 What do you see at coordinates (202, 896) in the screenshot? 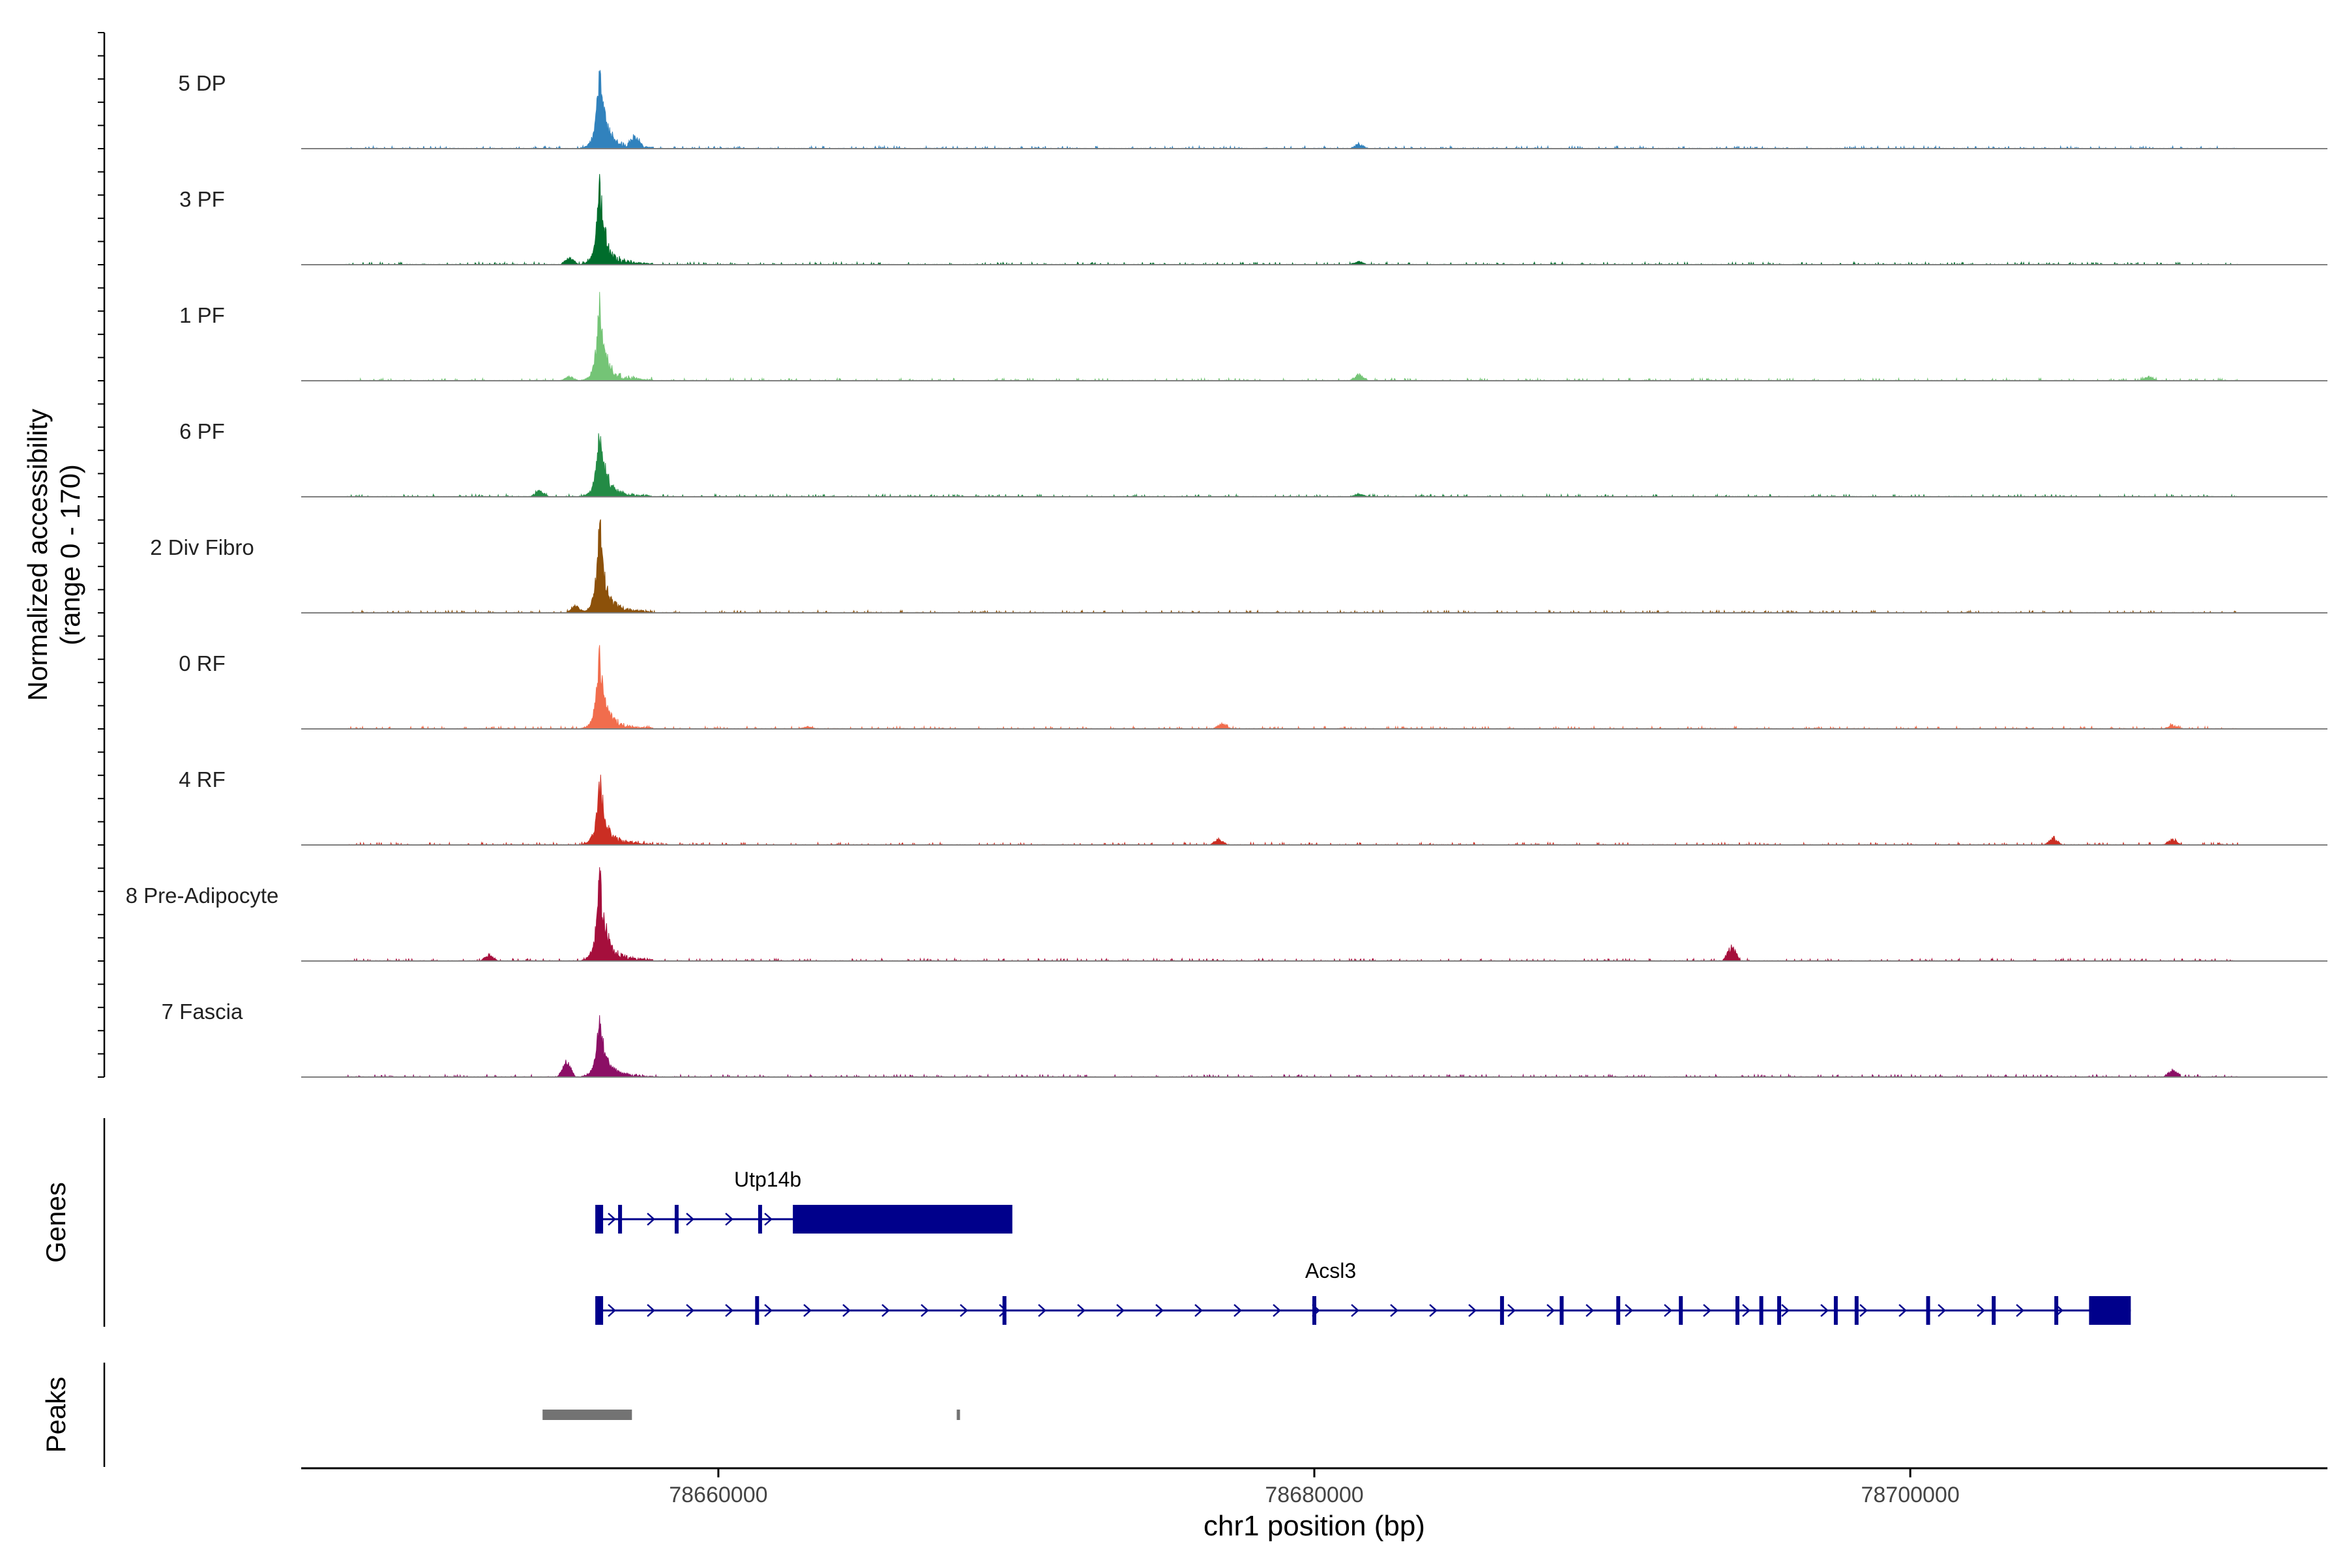
I see `track-label-7: 8 Pre-Adipocyte` at bounding box center [202, 896].